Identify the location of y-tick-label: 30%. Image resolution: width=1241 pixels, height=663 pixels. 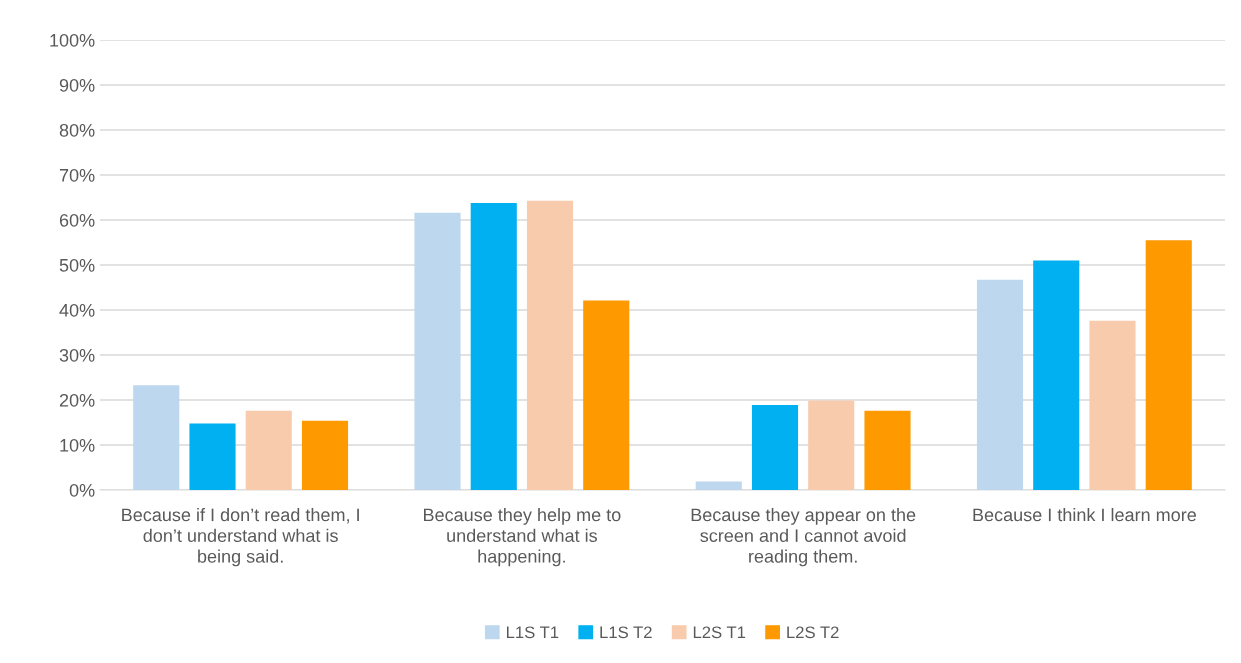
(77, 355).